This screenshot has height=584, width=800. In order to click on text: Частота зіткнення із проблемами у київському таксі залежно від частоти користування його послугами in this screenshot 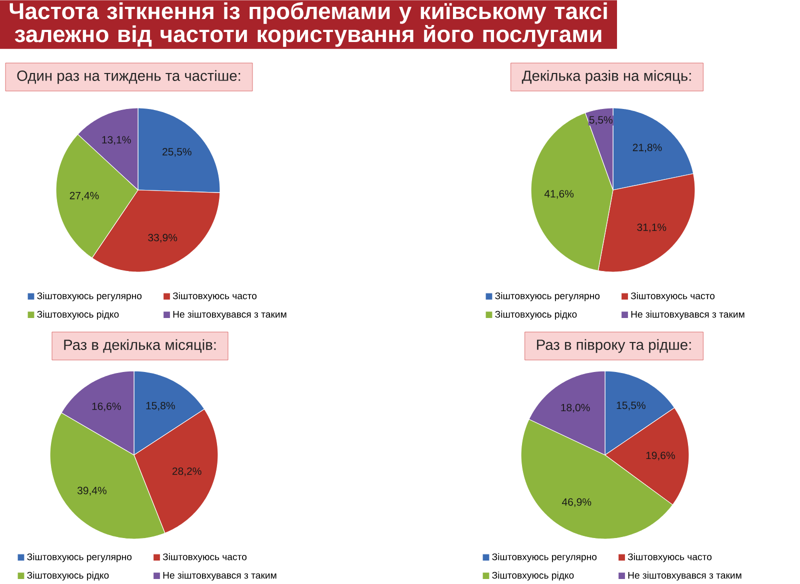, I will do `click(308, 24)`.